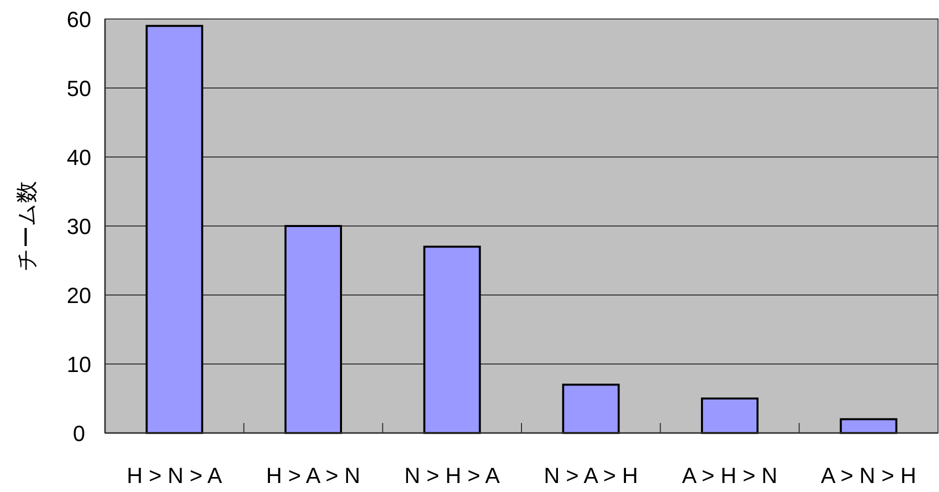  What do you see at coordinates (79, 19) in the screenshot?
I see `y-tick-label: 60` at bounding box center [79, 19].